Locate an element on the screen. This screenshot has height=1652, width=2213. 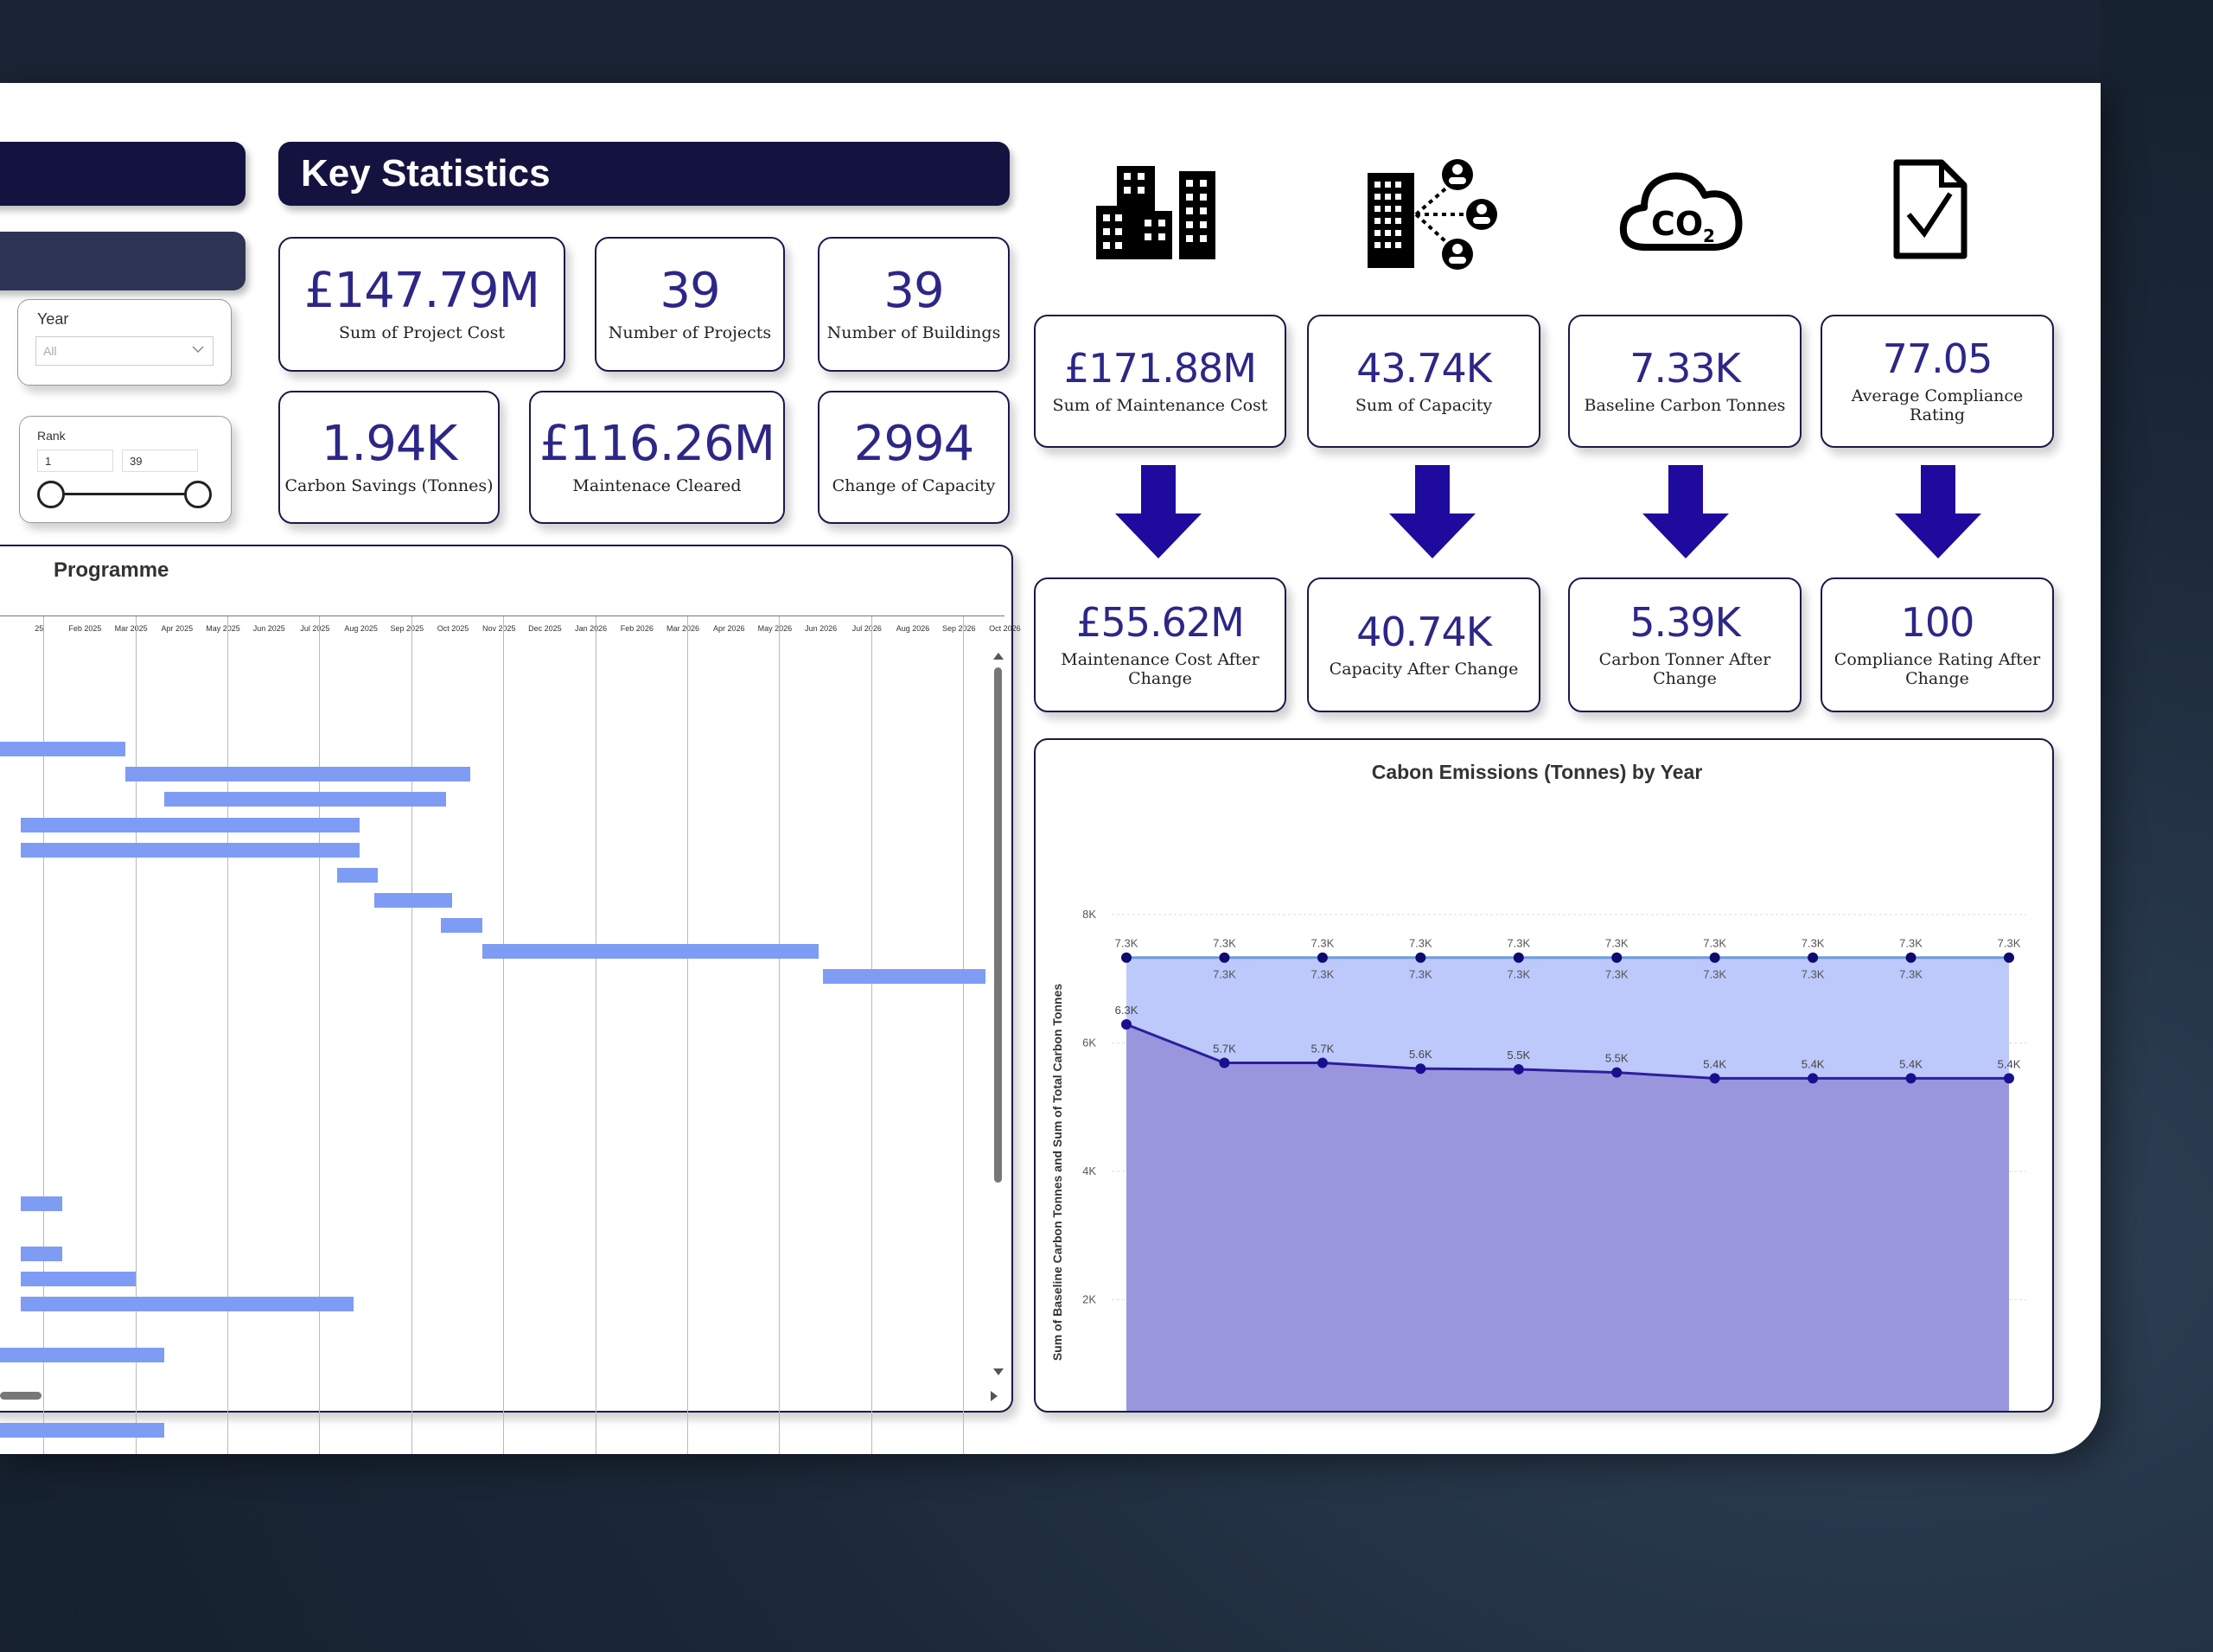
year-filter-label: Year is located at coordinates (53, 319).